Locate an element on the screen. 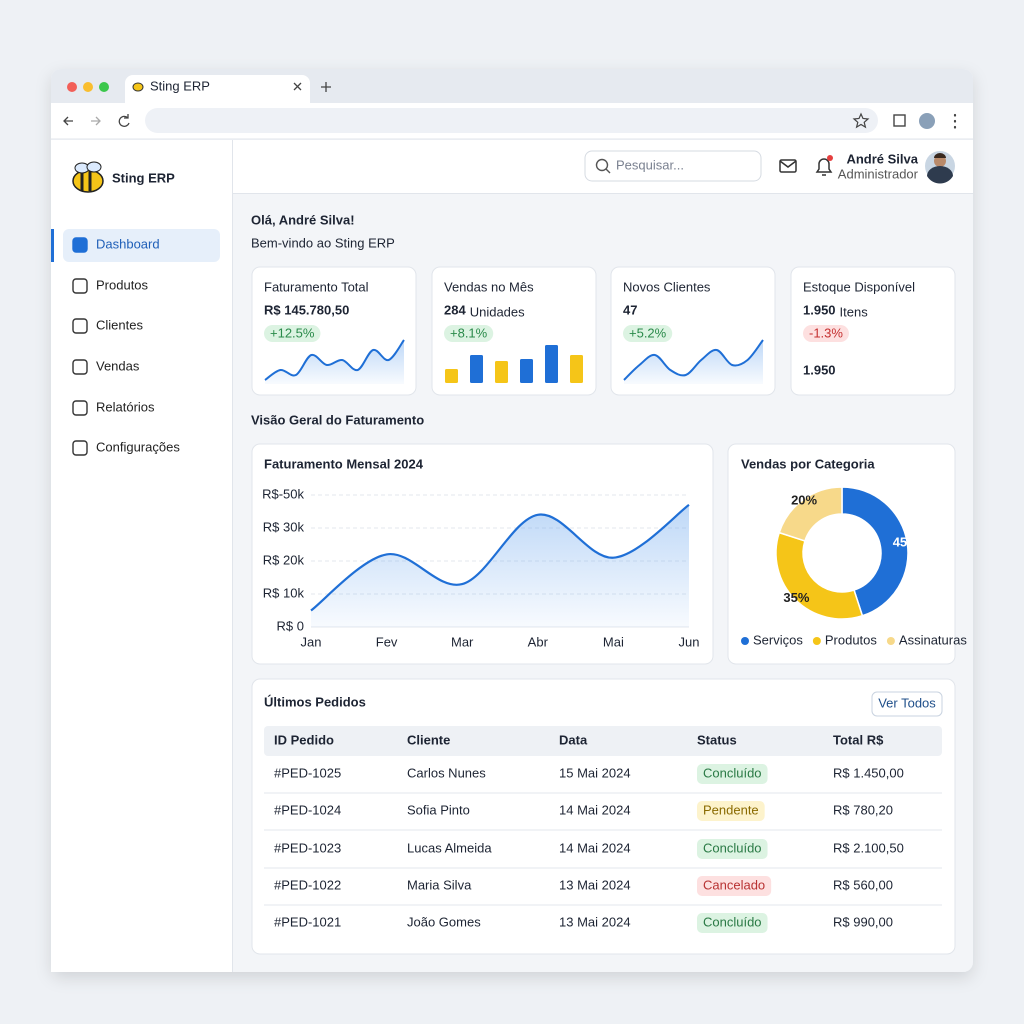 The image size is (1024, 1024). reload-button is located at coordinates (124, 120).